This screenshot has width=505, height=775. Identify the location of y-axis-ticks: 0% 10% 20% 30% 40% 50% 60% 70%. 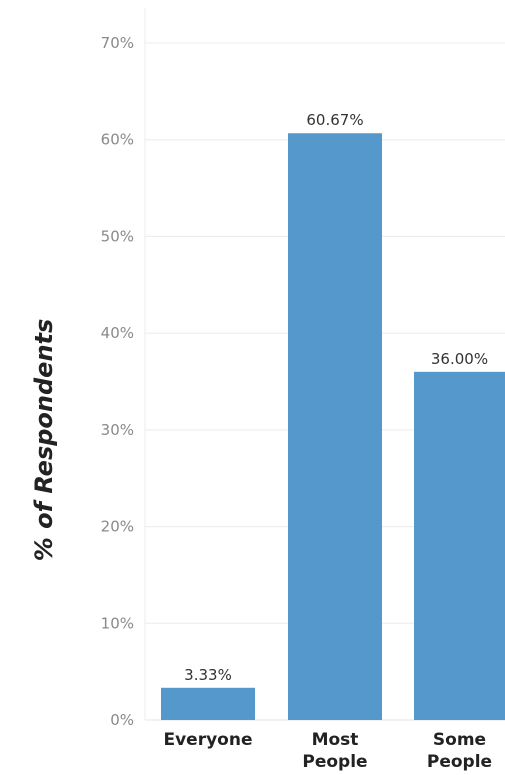
(117, 381).